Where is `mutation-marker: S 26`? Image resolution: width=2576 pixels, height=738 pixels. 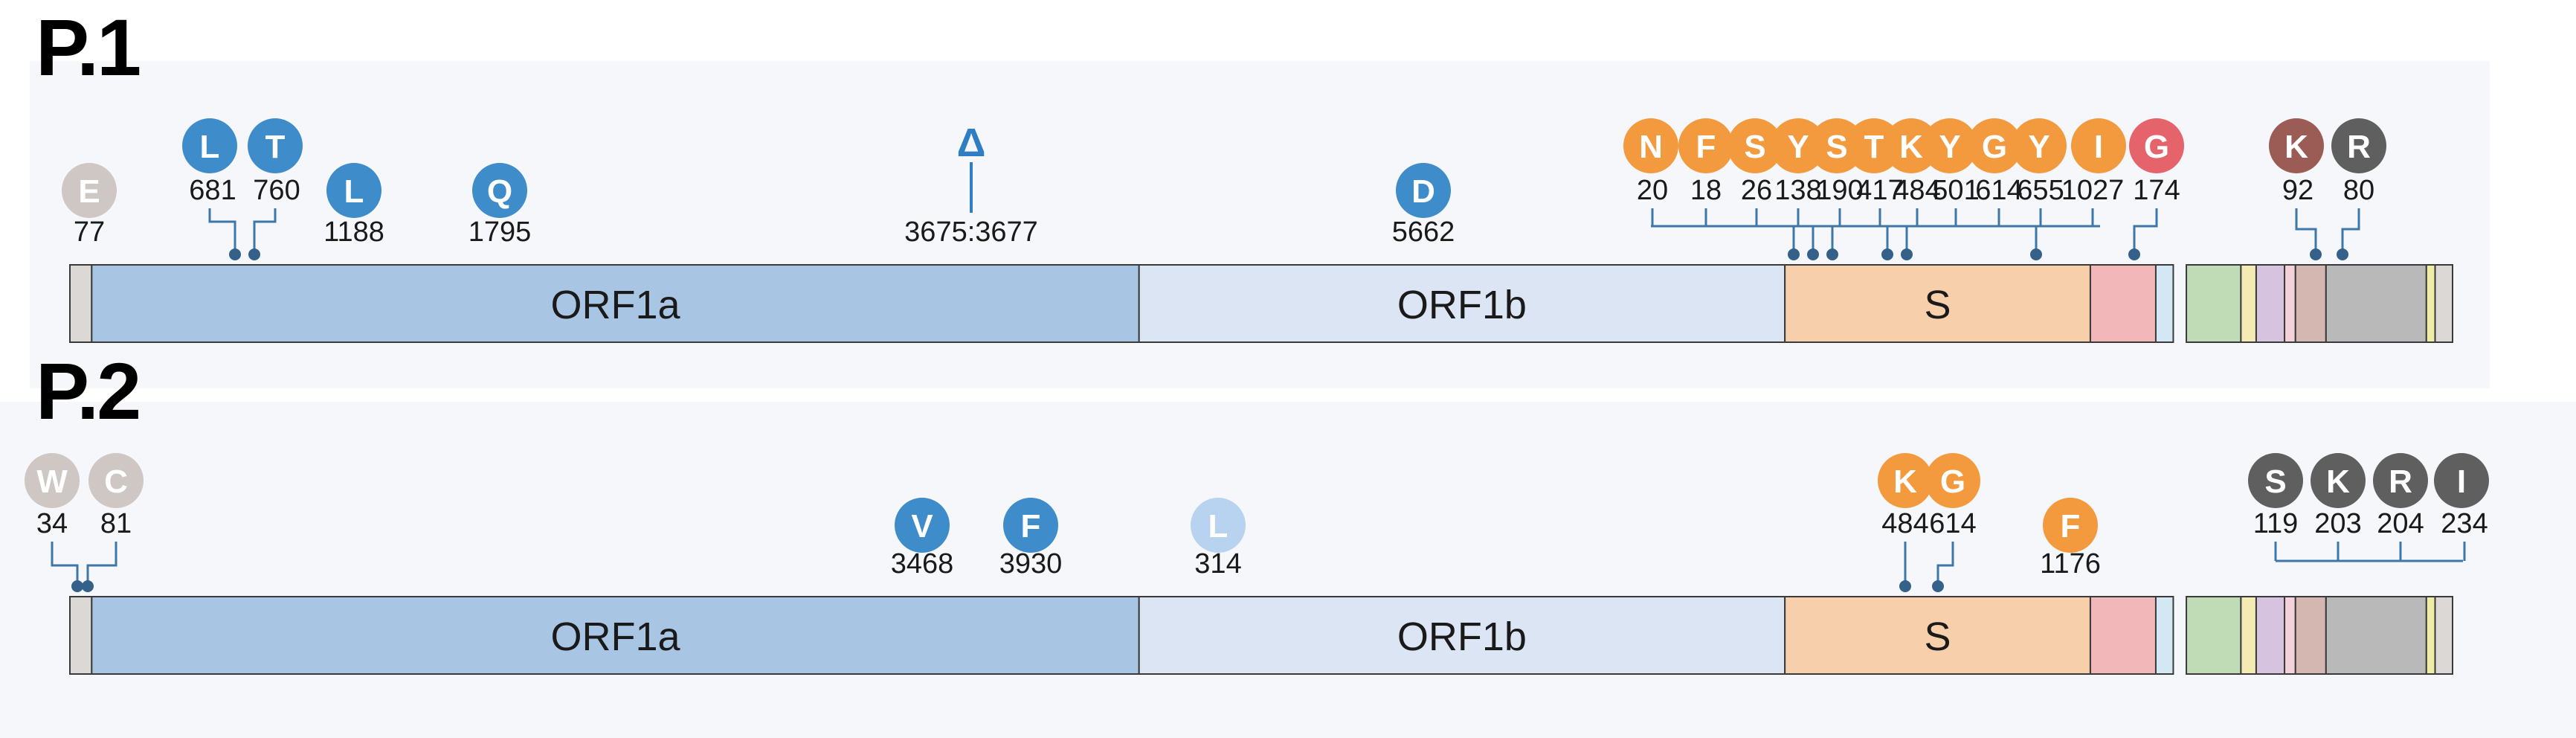 mutation-marker: S 26 is located at coordinates (1755, 172).